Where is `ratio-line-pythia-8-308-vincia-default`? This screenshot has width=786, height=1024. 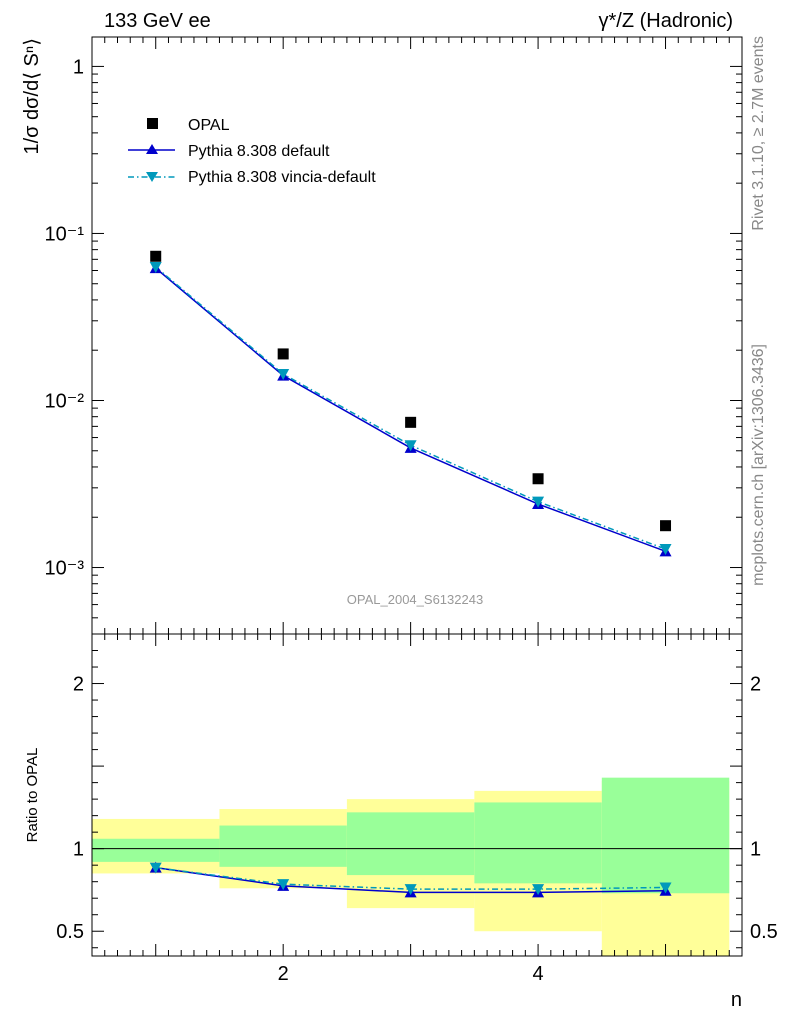 ratio-line-pythia-8-308-vincia-default is located at coordinates (410, 878).